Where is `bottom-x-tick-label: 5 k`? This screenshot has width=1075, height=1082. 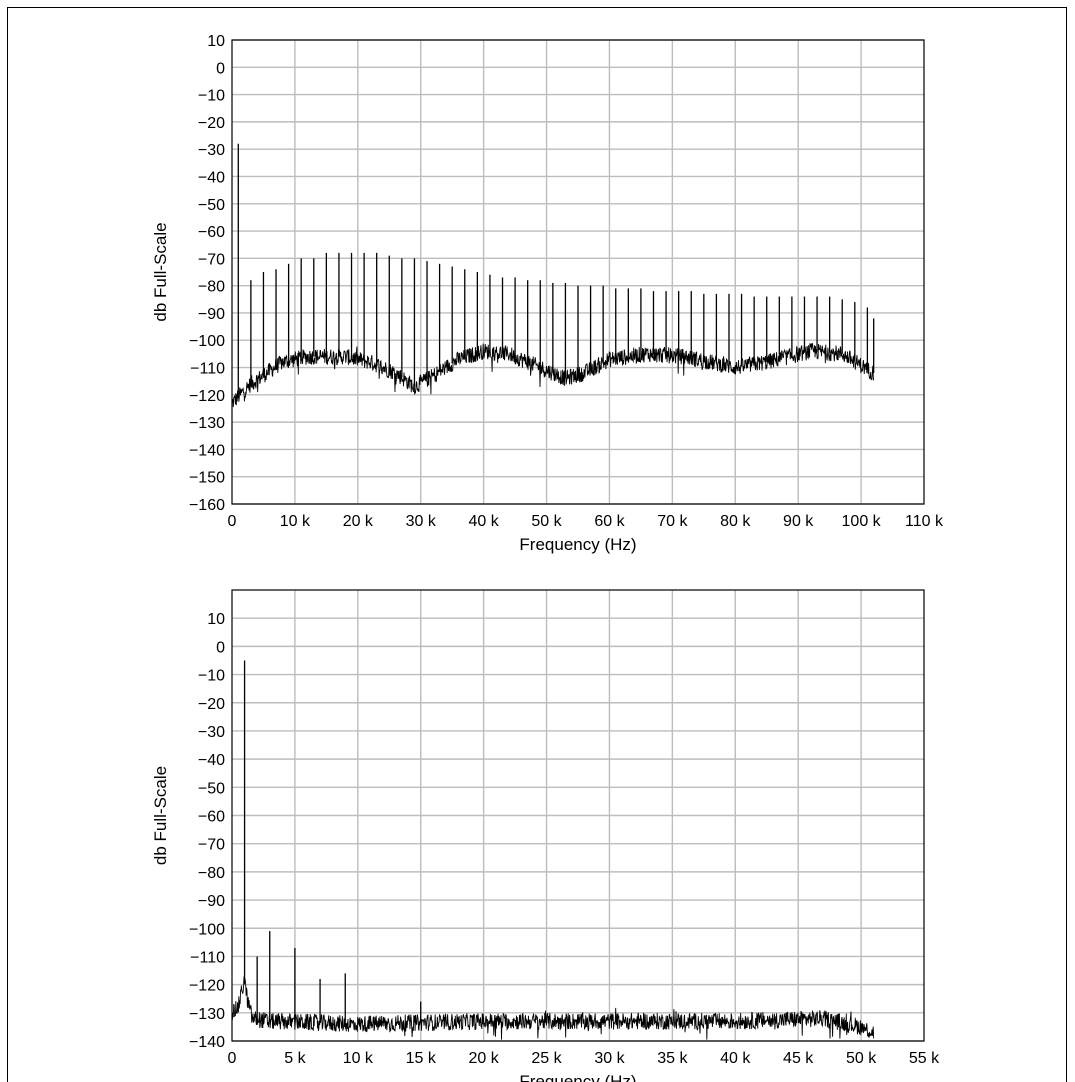 bottom-x-tick-label: 5 k is located at coordinates (295, 1058).